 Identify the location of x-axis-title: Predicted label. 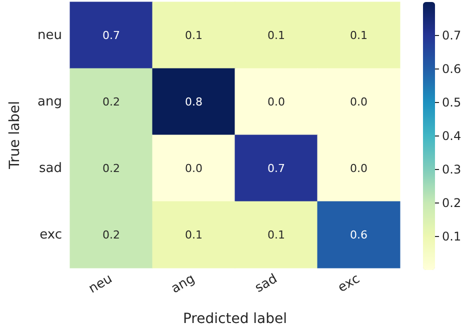
(235, 319).